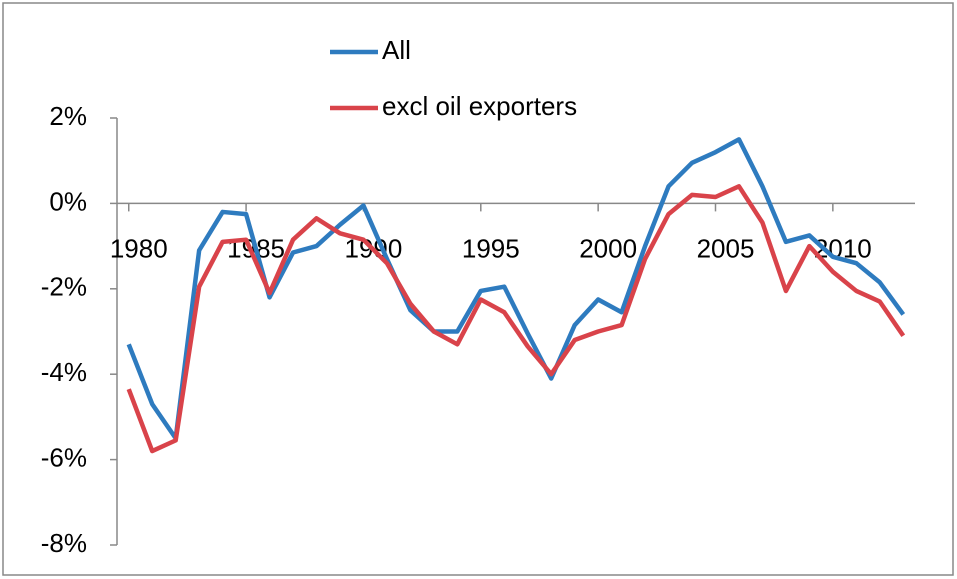 This screenshot has height=579, width=957. What do you see at coordinates (139, 248) in the screenshot?
I see `x-tick-label: 1980` at bounding box center [139, 248].